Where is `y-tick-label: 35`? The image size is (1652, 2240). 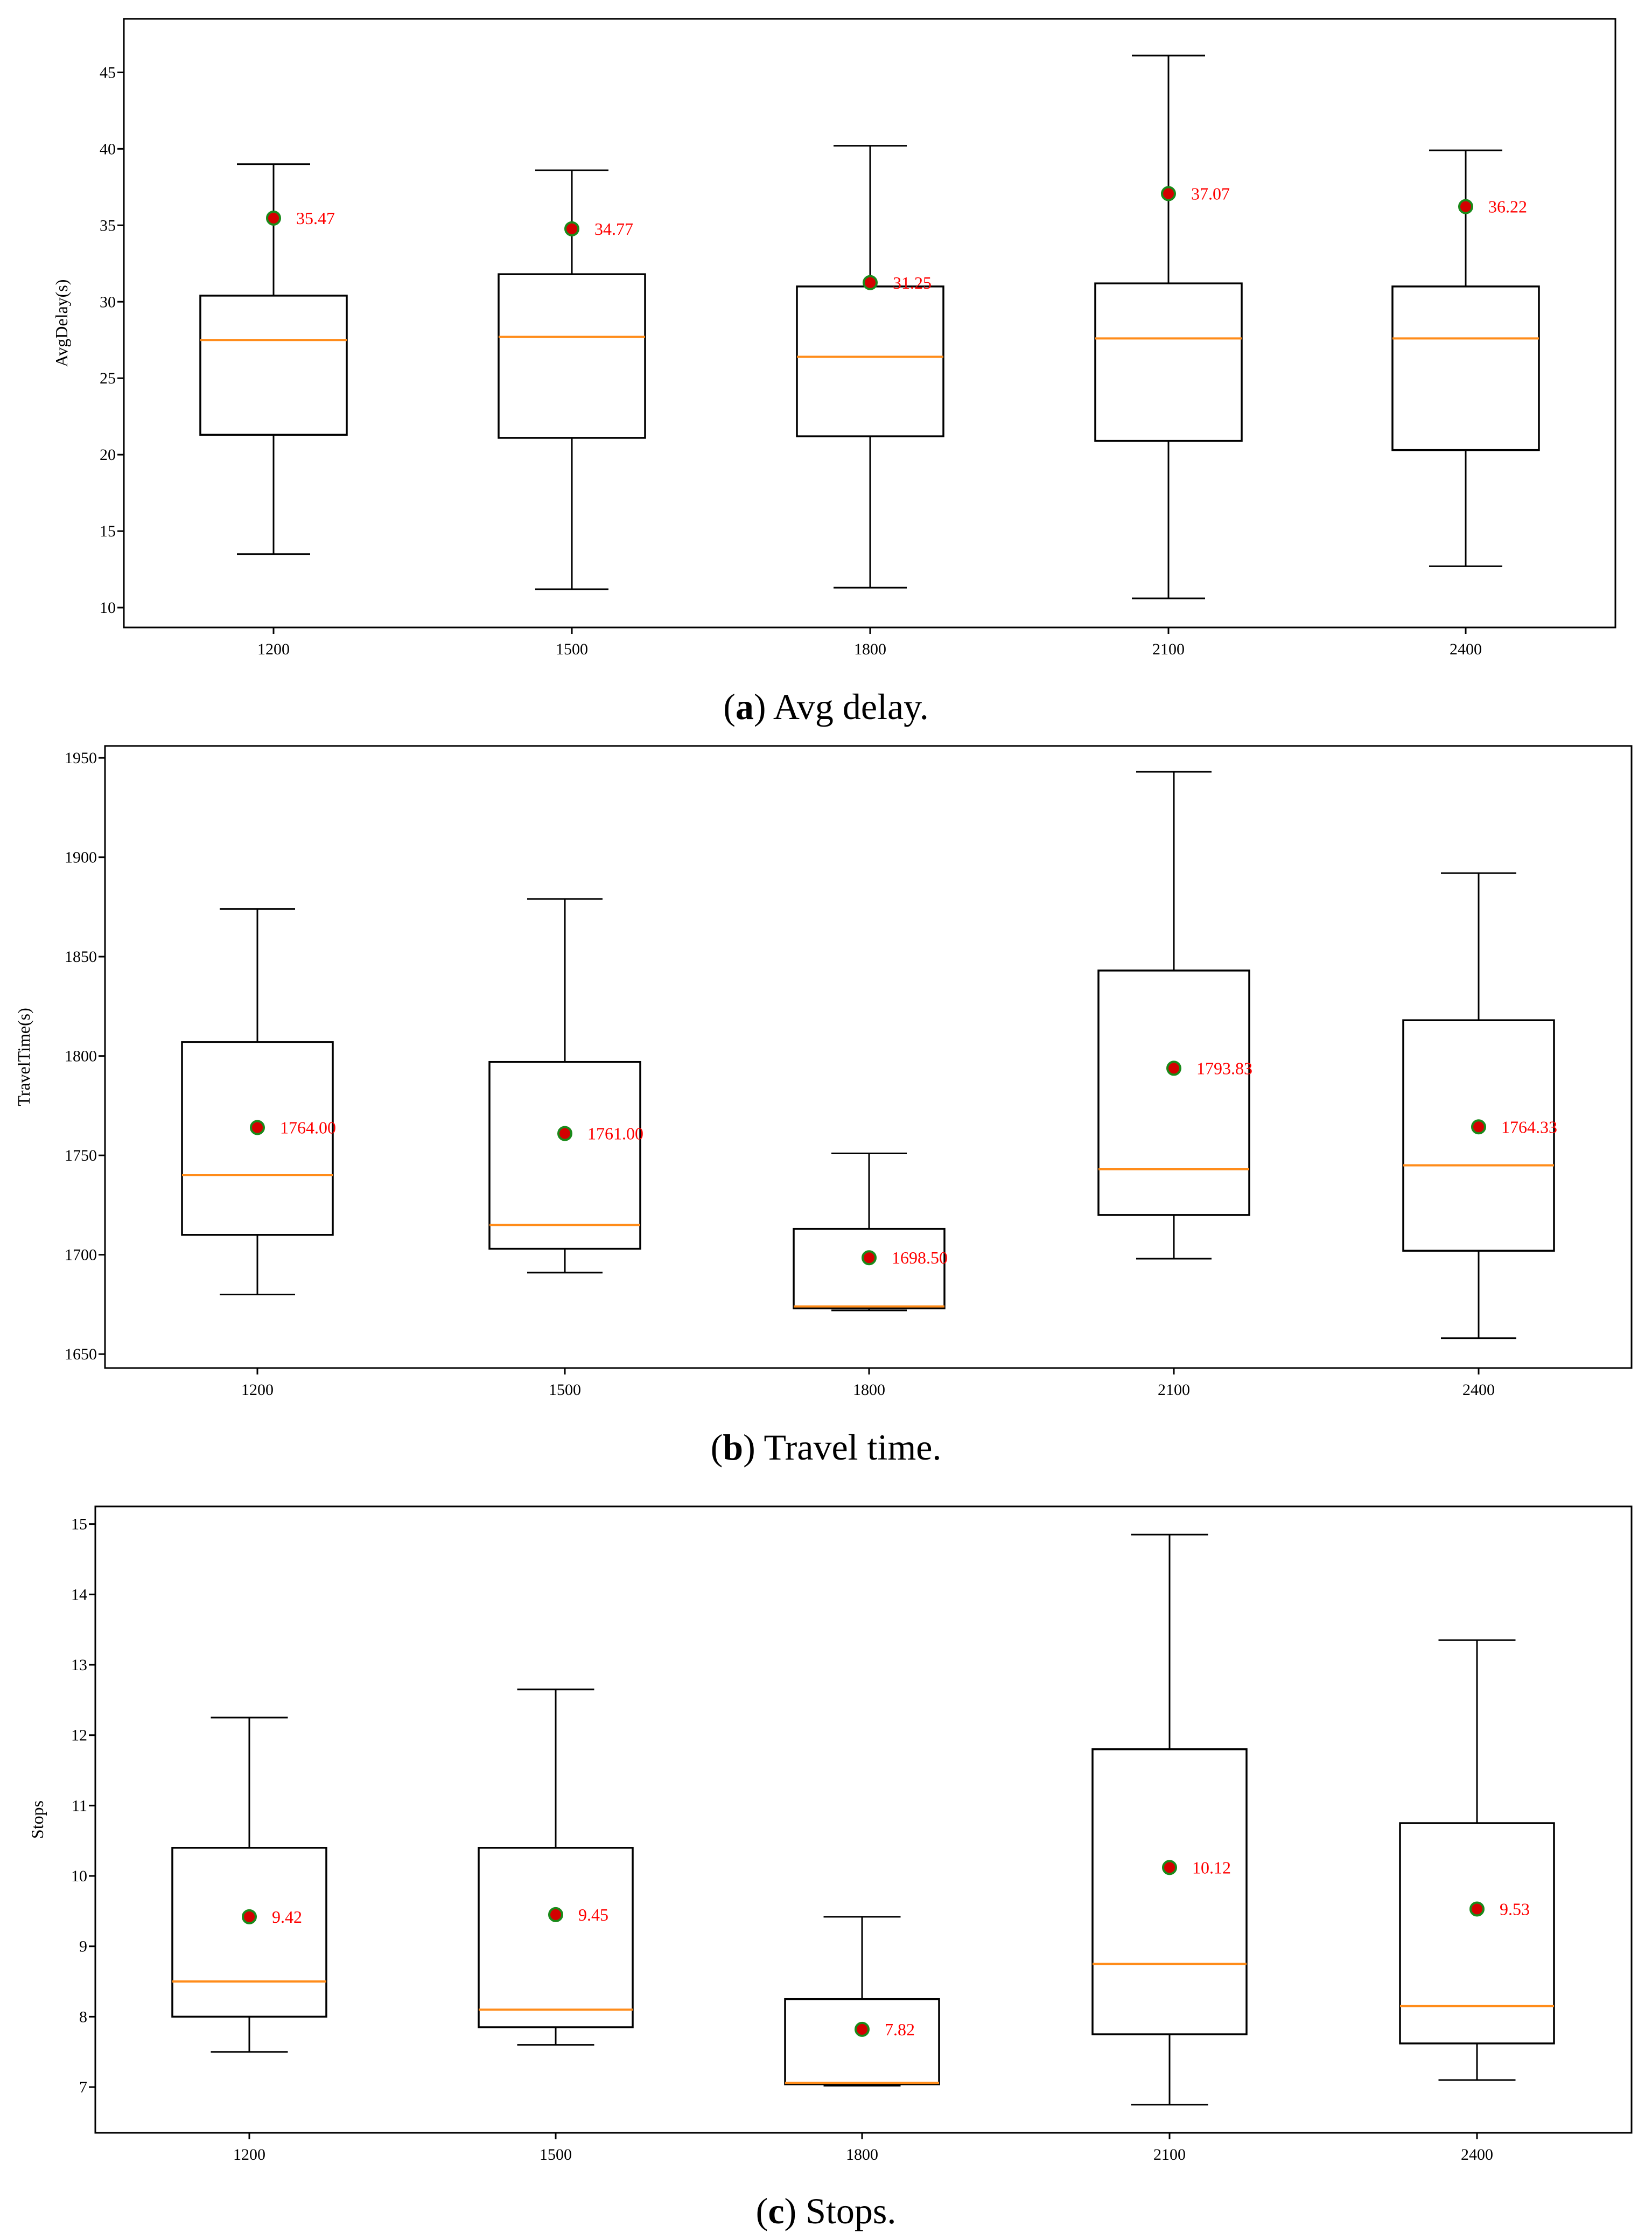 y-tick-label: 35 is located at coordinates (108, 225).